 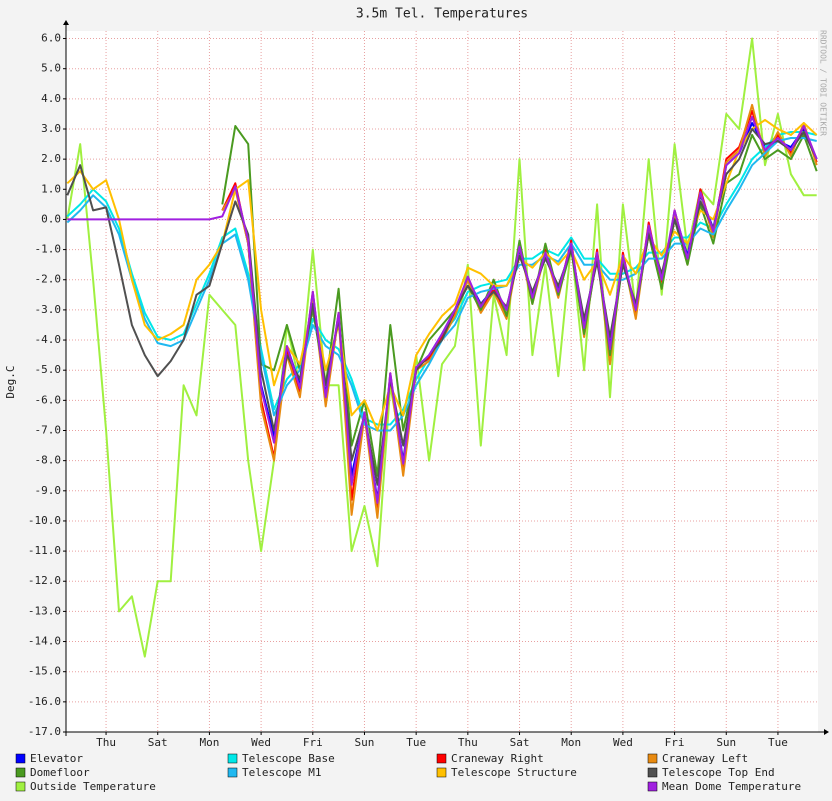 I want to click on y-arrow, so click(x=66, y=22).